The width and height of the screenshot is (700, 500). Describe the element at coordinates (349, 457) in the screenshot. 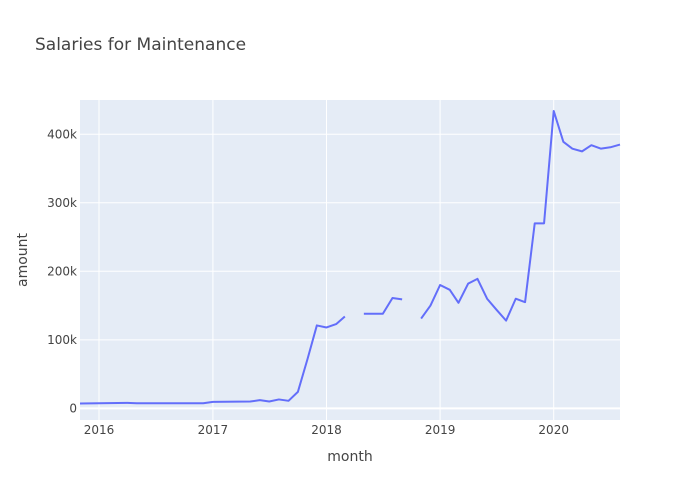

I see `x-axis-title: month` at that location.